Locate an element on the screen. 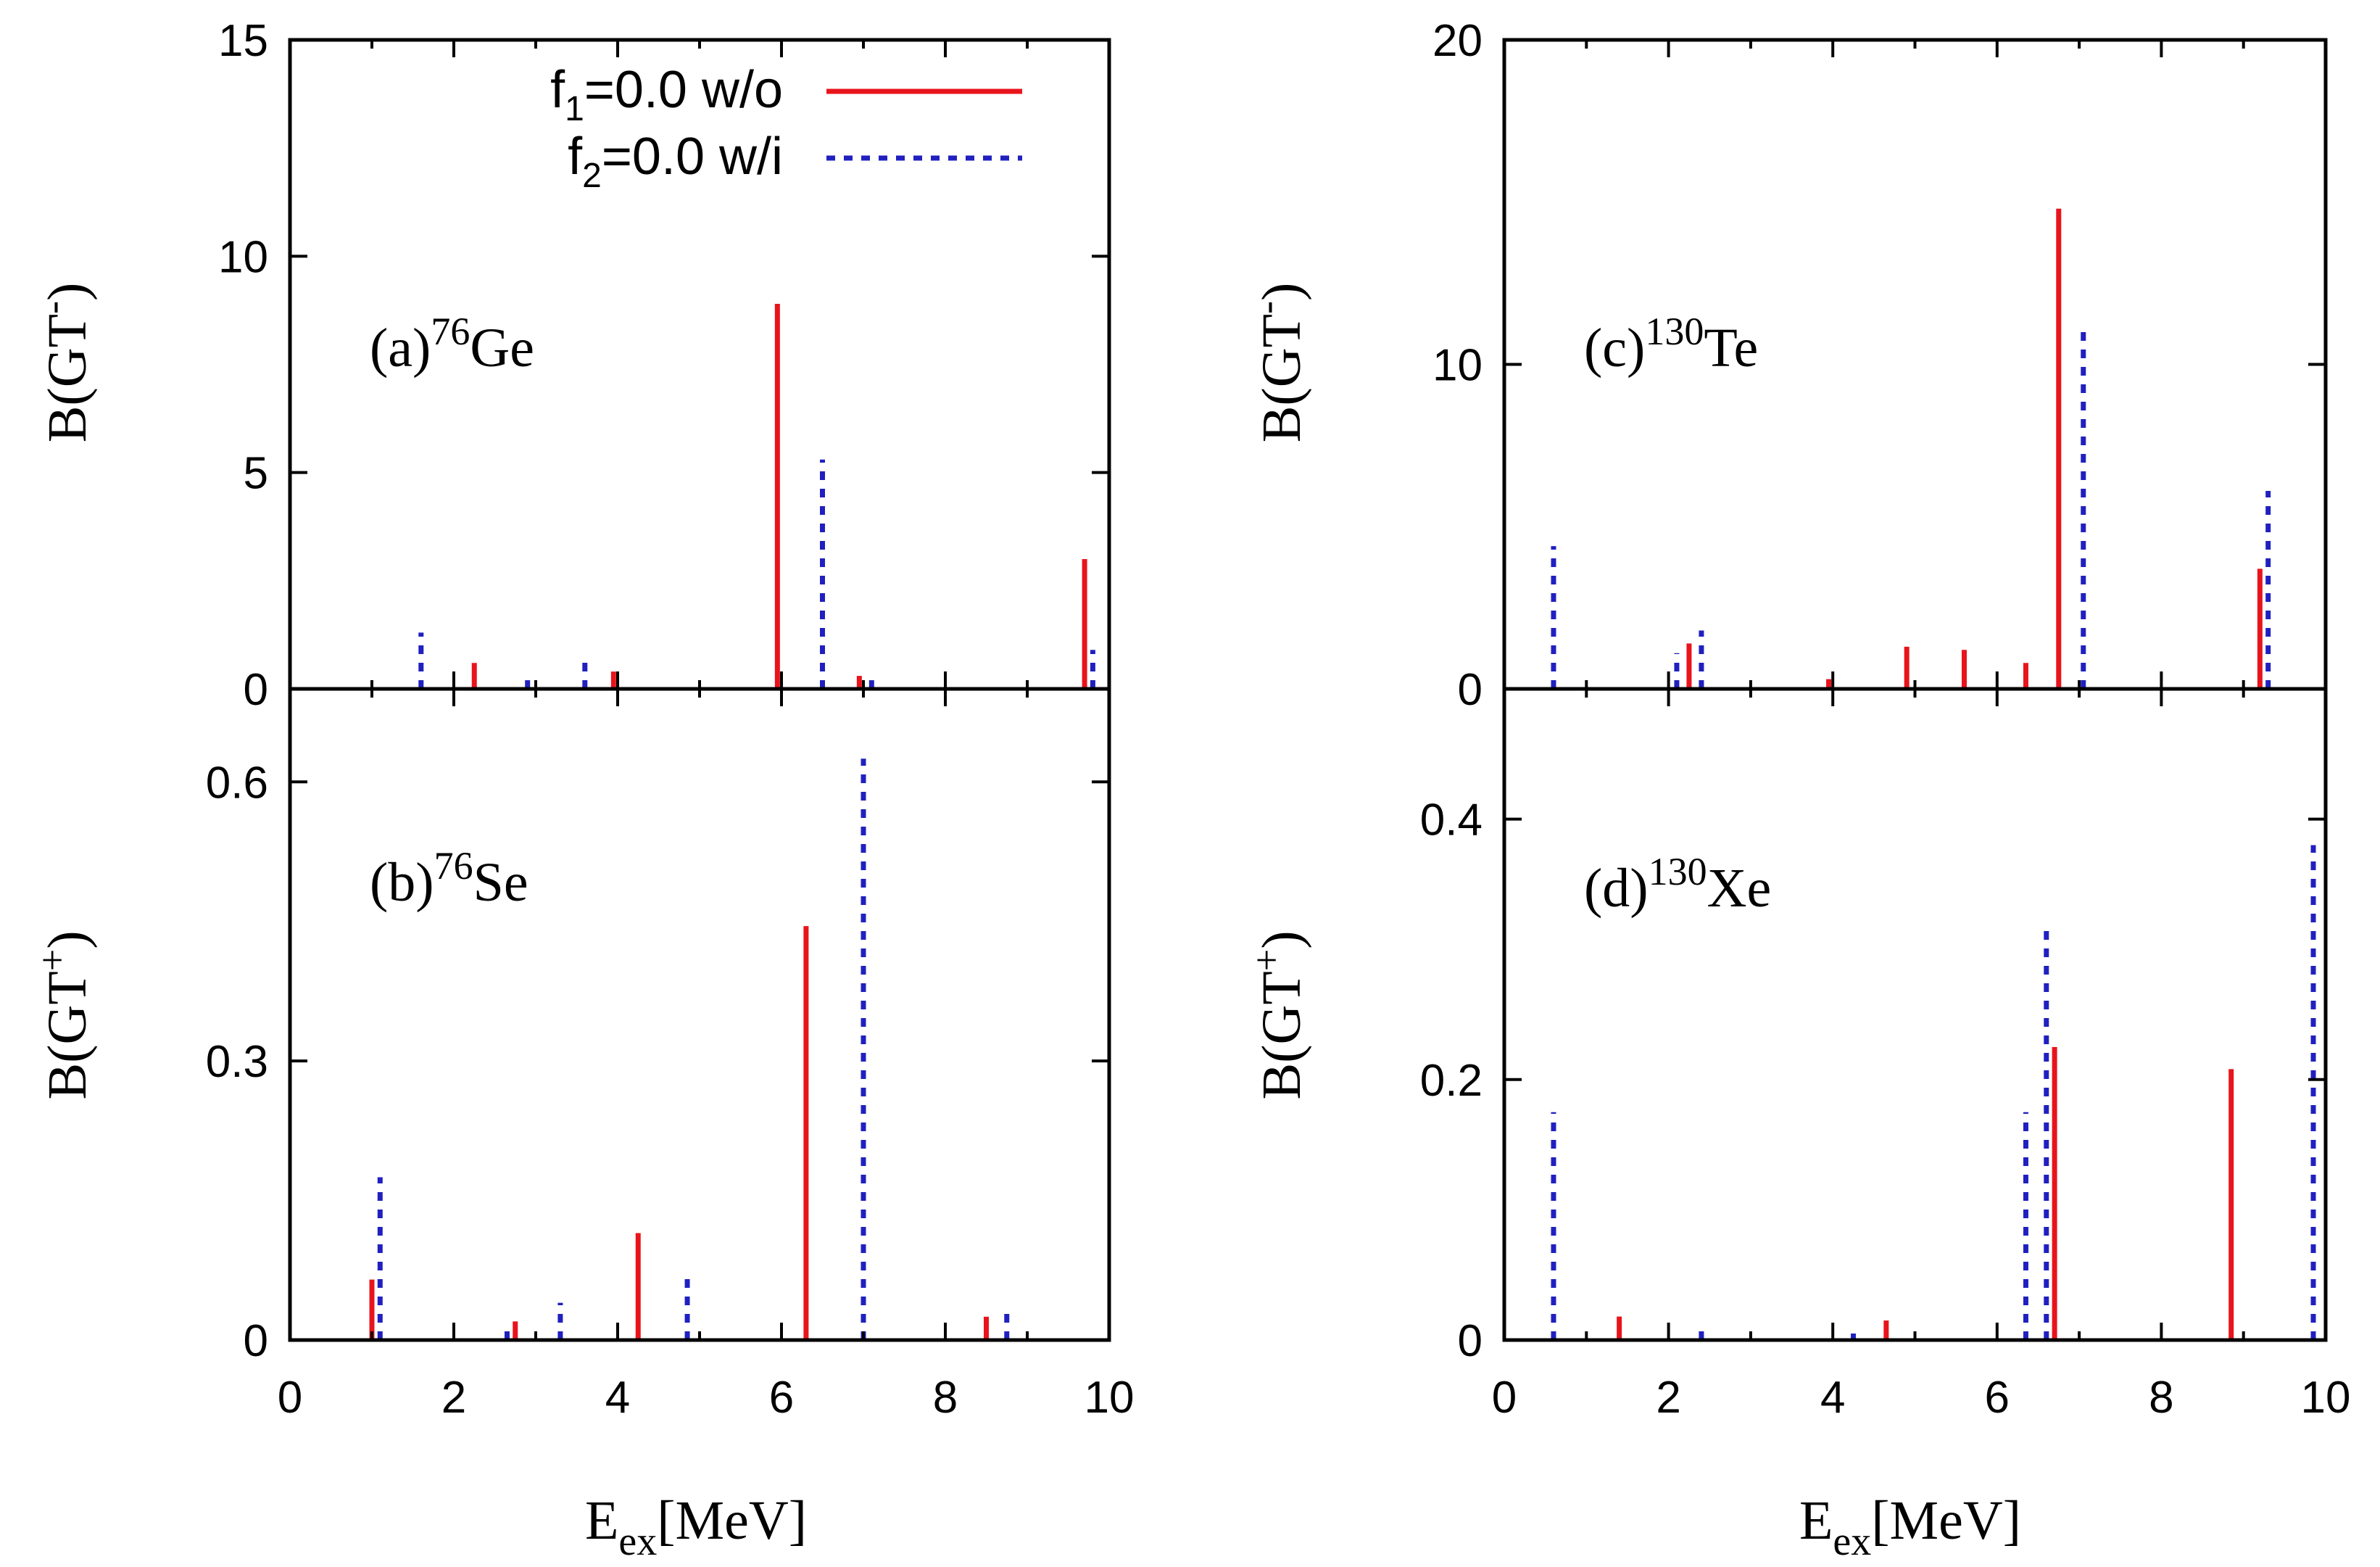 This screenshot has width=2380, height=1567. x-tick-label-d-3: 6 is located at coordinates (1997, 1398).